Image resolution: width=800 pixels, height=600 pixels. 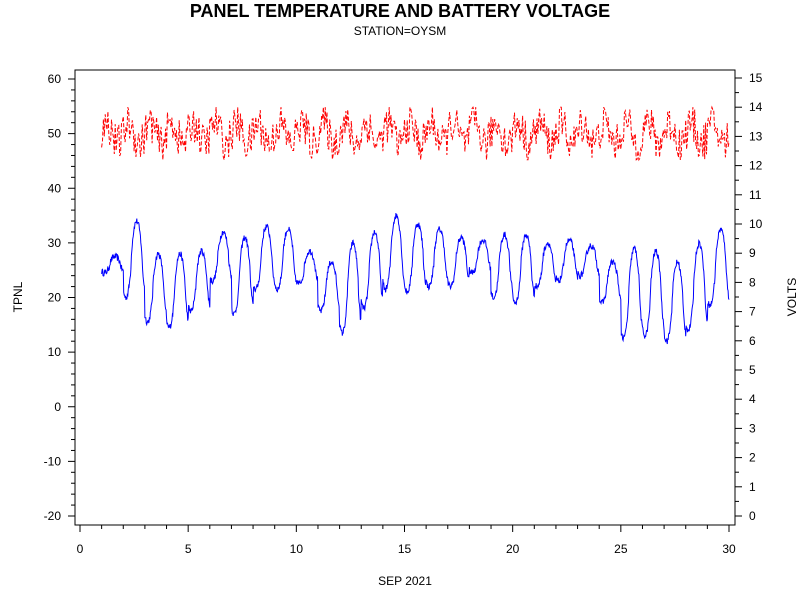 I want to click on y-axis-left: -20 -10 0 10 20 30 40 50 60, so click(x=59, y=297).